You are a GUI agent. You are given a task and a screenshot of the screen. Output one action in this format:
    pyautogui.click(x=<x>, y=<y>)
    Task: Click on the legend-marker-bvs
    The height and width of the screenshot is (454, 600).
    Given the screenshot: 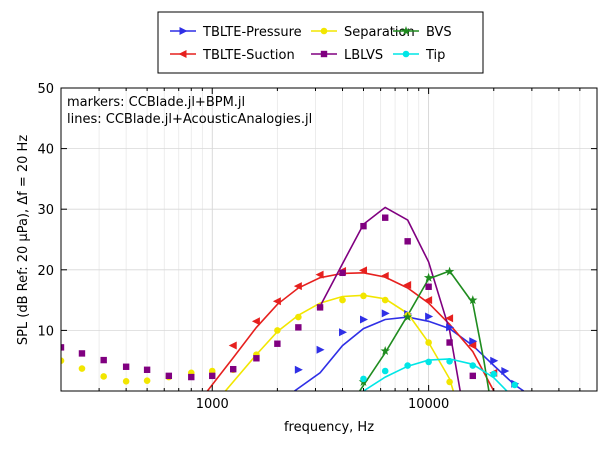 What is the action you would take?
    pyautogui.click(x=406, y=30)
    